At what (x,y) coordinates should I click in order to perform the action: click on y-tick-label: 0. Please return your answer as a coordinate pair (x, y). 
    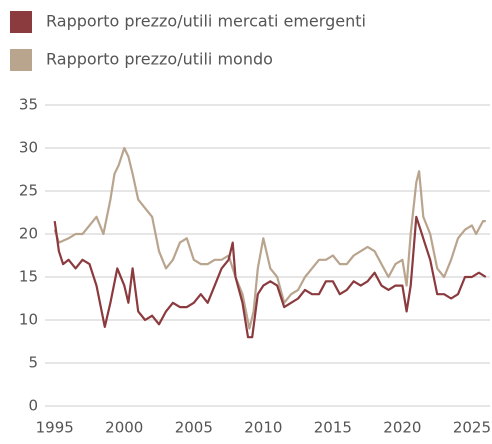
    Looking at the image, I should click on (33, 406).